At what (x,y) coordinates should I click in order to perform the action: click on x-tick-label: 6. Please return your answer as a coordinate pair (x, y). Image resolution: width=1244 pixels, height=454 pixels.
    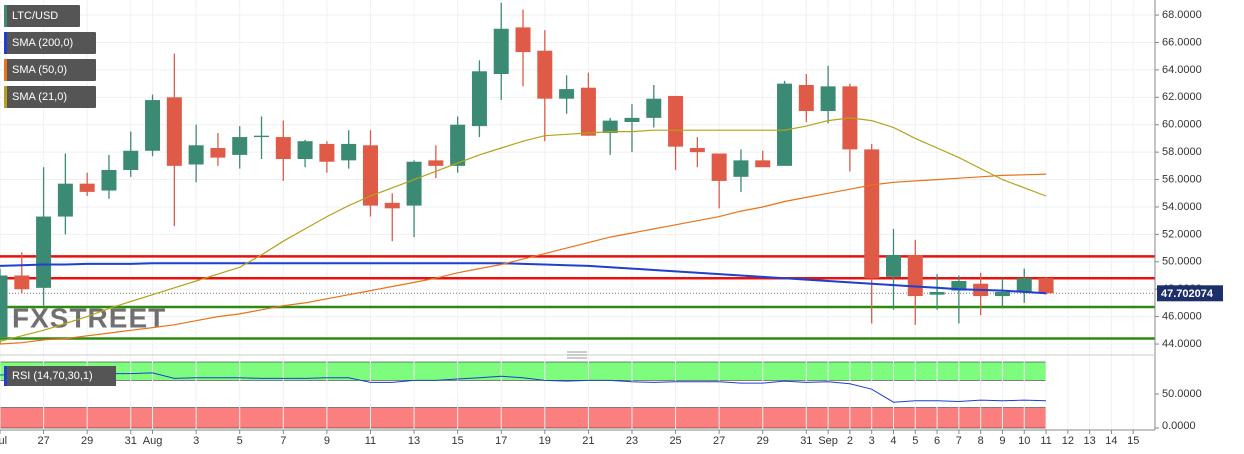
    Looking at the image, I should click on (937, 441).